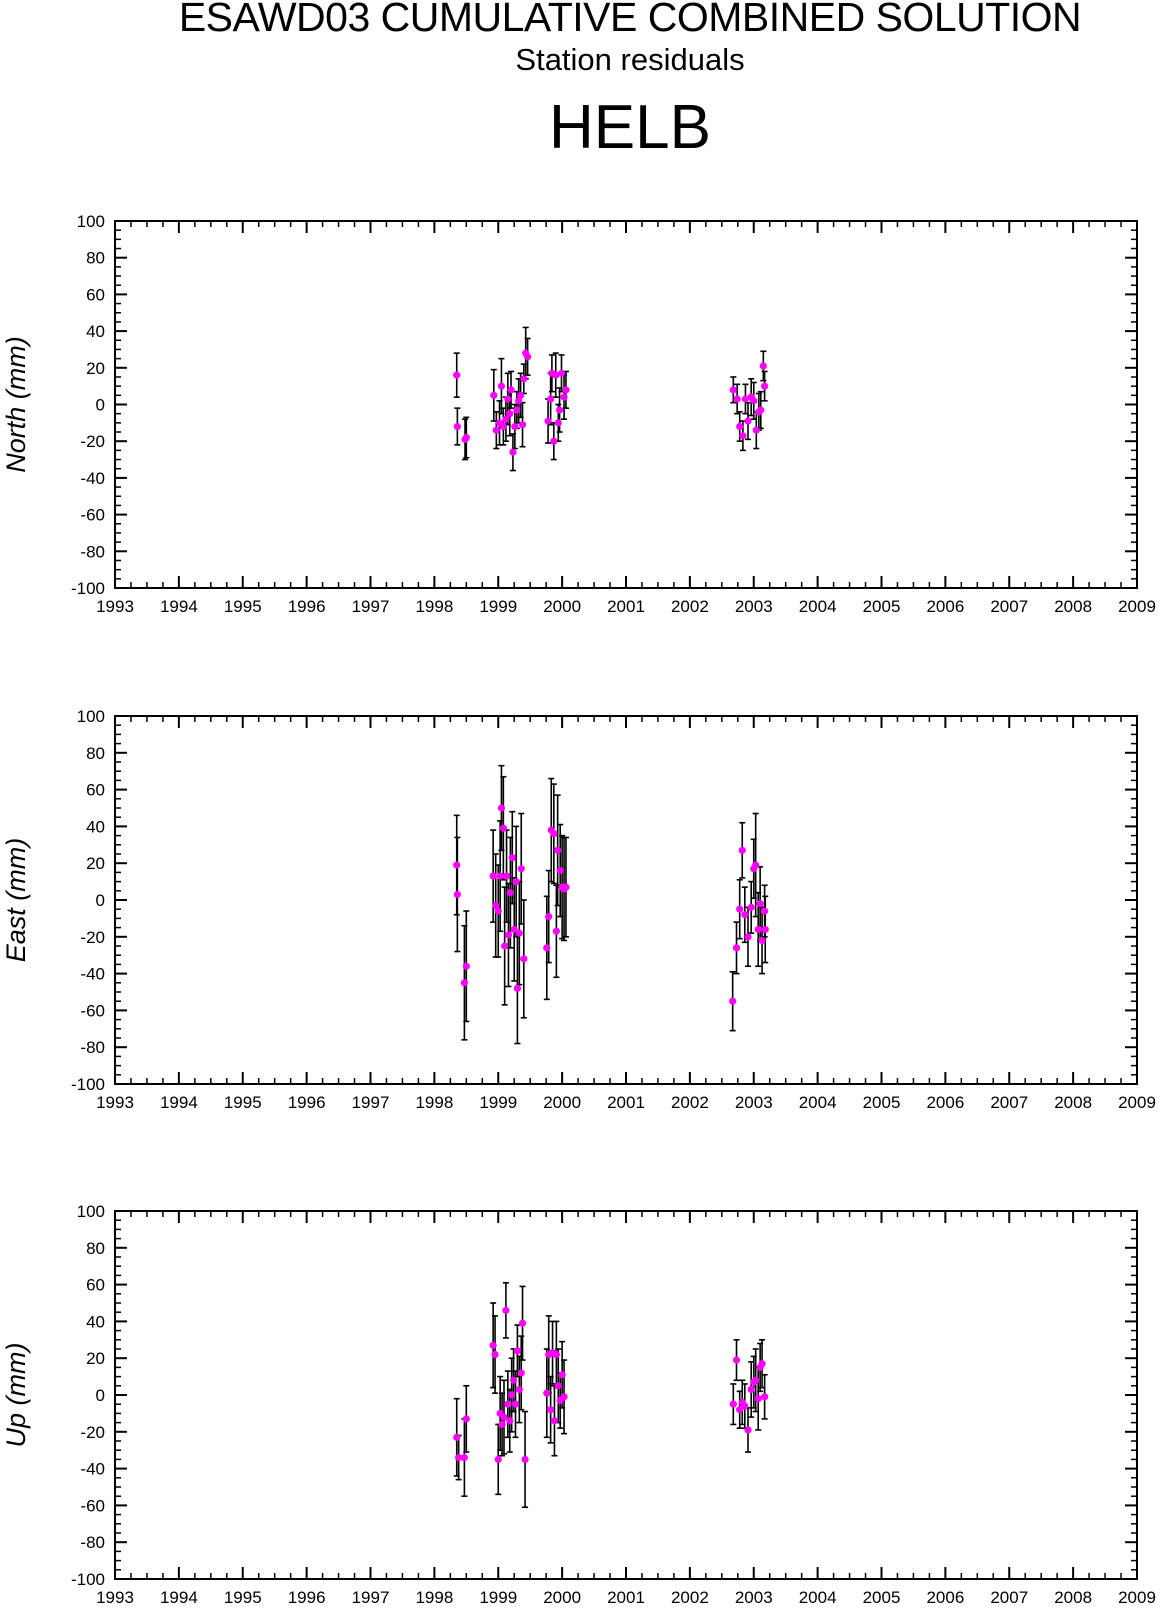  What do you see at coordinates (630, 59) in the screenshot?
I see `chart-subtitle: Station residuals` at bounding box center [630, 59].